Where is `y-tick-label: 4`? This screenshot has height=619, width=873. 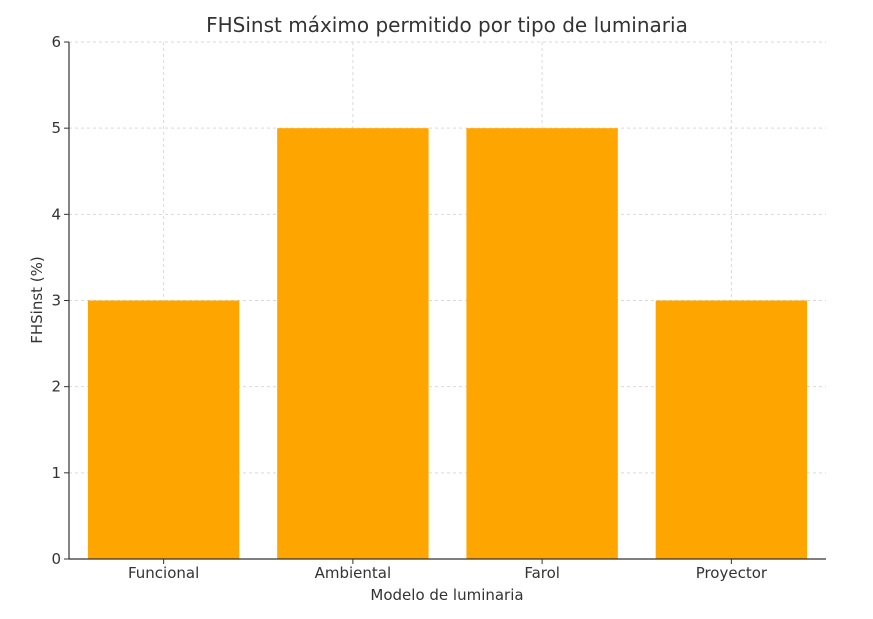
y-tick-label: 4 is located at coordinates (56, 214).